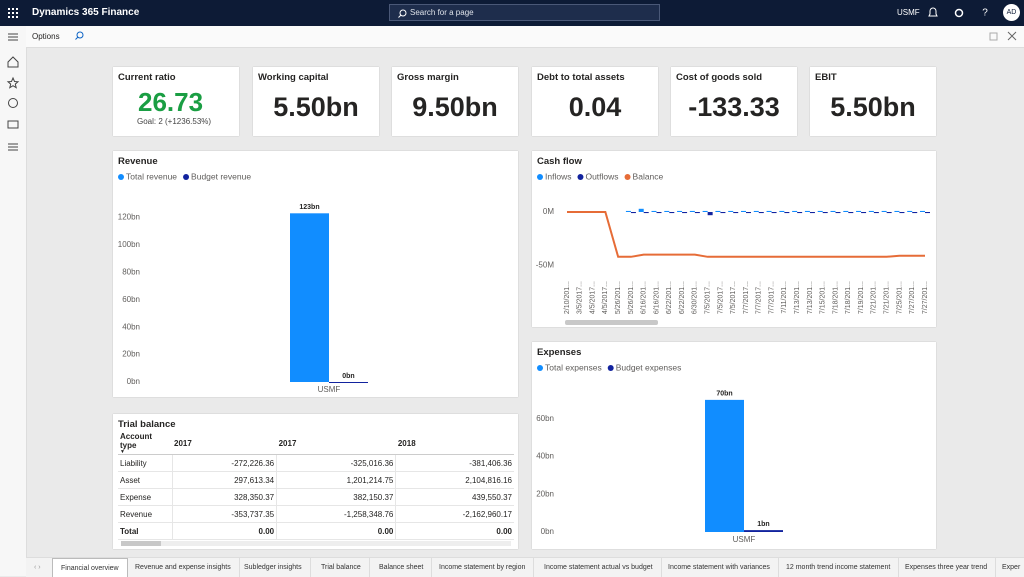  What do you see at coordinates (744, 539) in the screenshot?
I see `x-tick-label: USMF` at bounding box center [744, 539].